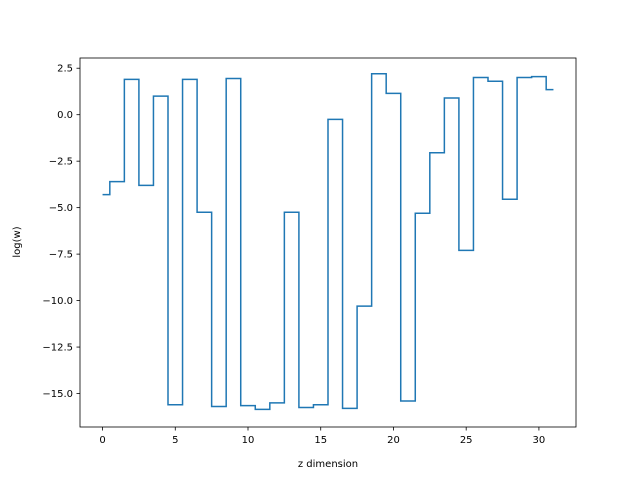 The image size is (640, 480). What do you see at coordinates (61, 232) in the screenshot?
I see `y-axis-ticks: 2.5 0.0 −2.5 −5.0 −7.5 −10.0 −12.5 −15.0` at bounding box center [61, 232].